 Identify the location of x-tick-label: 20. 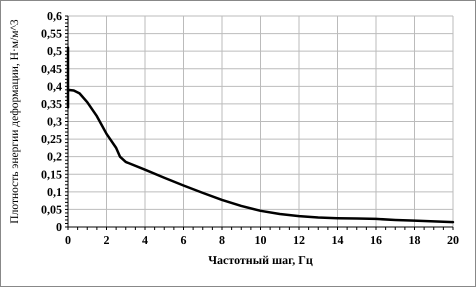
(453, 240).